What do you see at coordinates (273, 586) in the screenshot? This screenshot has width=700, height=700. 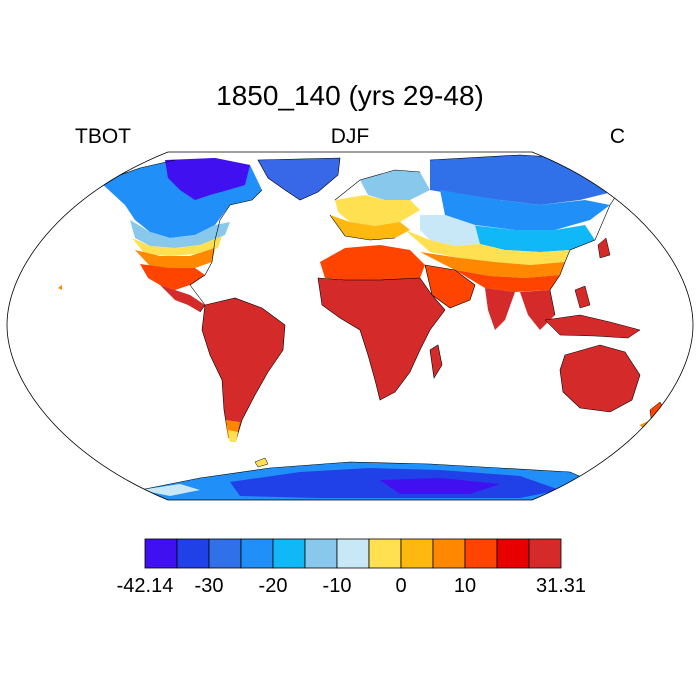 I see `colorbar-tick-label: -20` at bounding box center [273, 586].